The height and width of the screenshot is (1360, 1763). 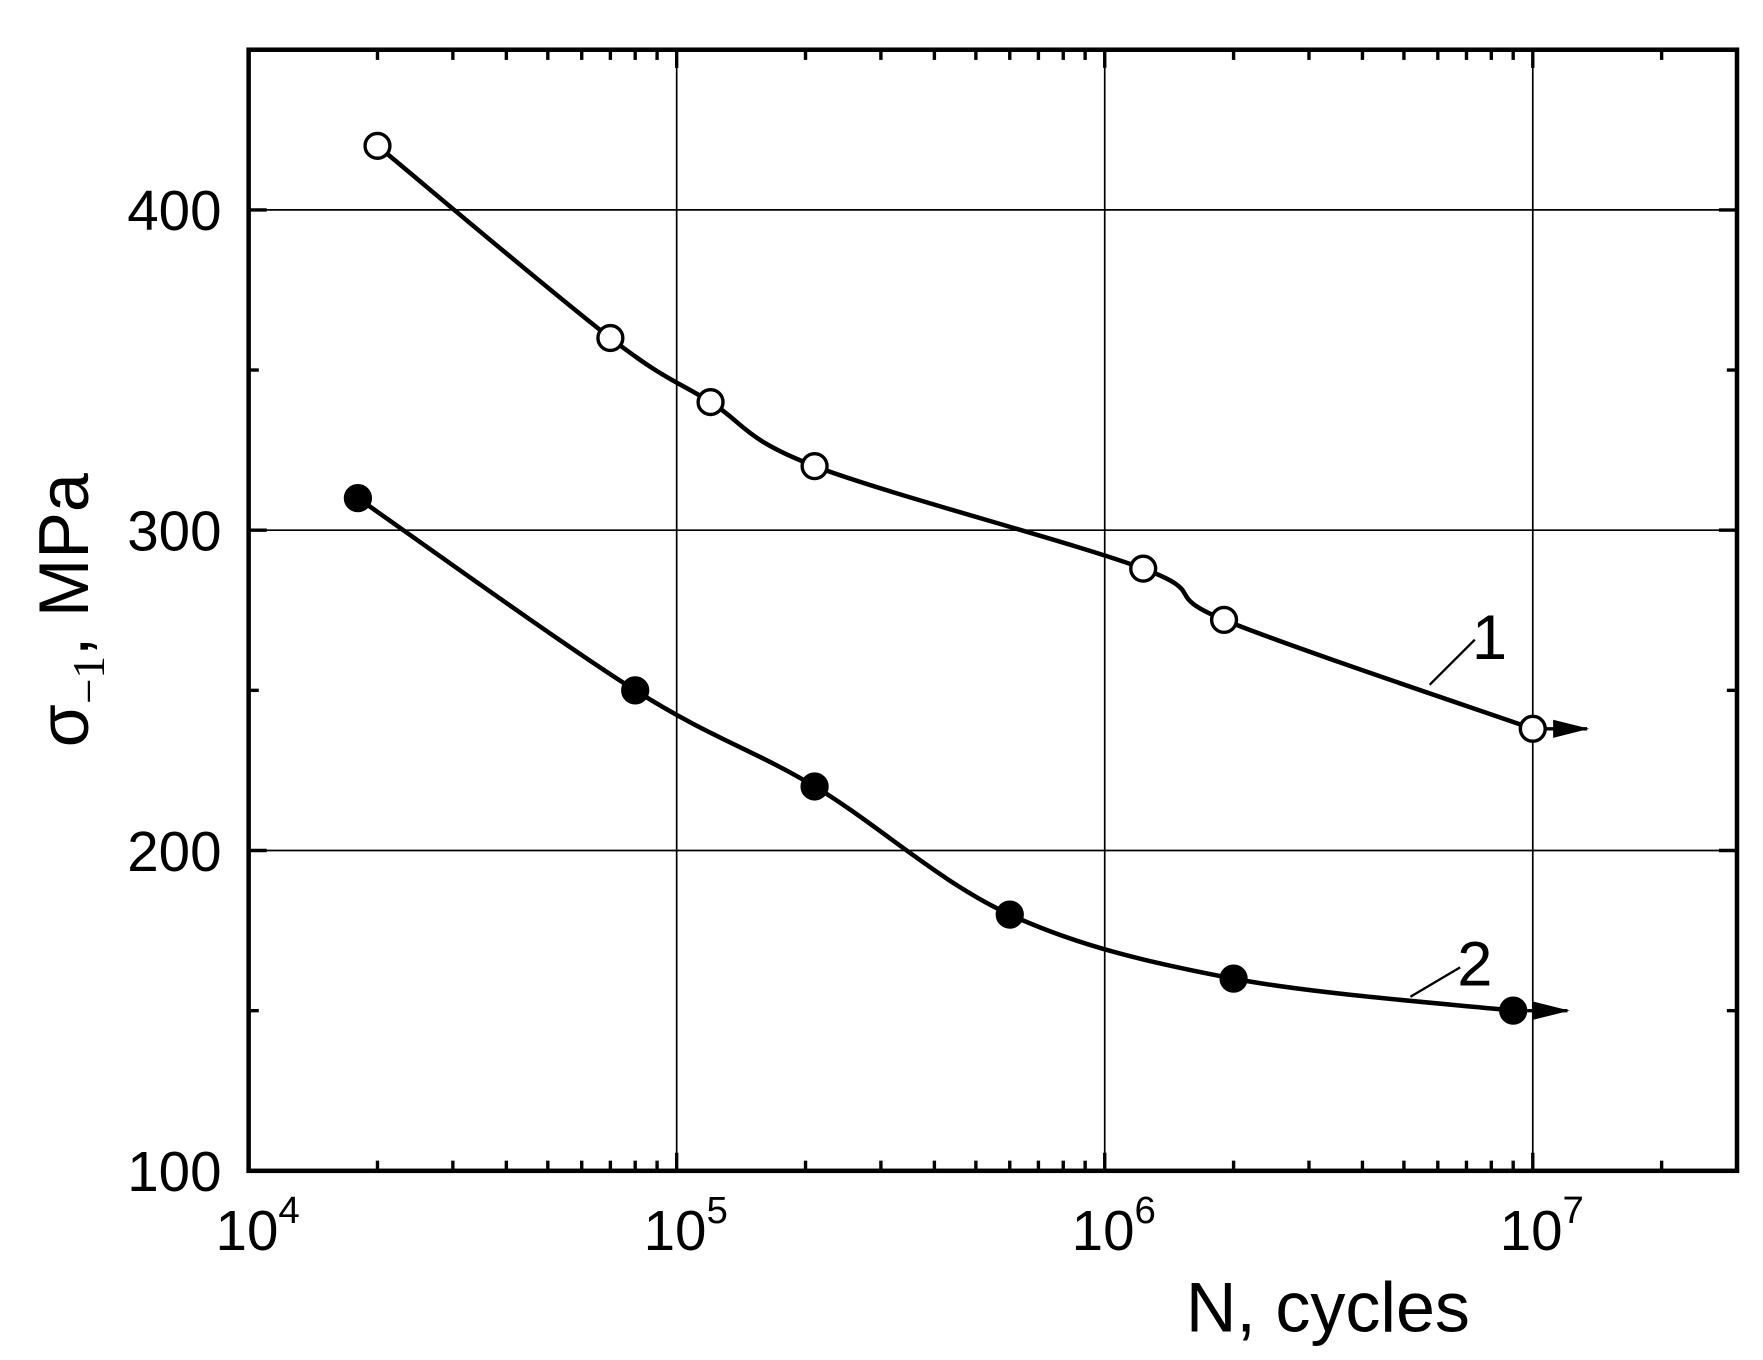 What do you see at coordinates (64, 564) in the screenshot?
I see `y-label-text: , MPa` at bounding box center [64, 564].